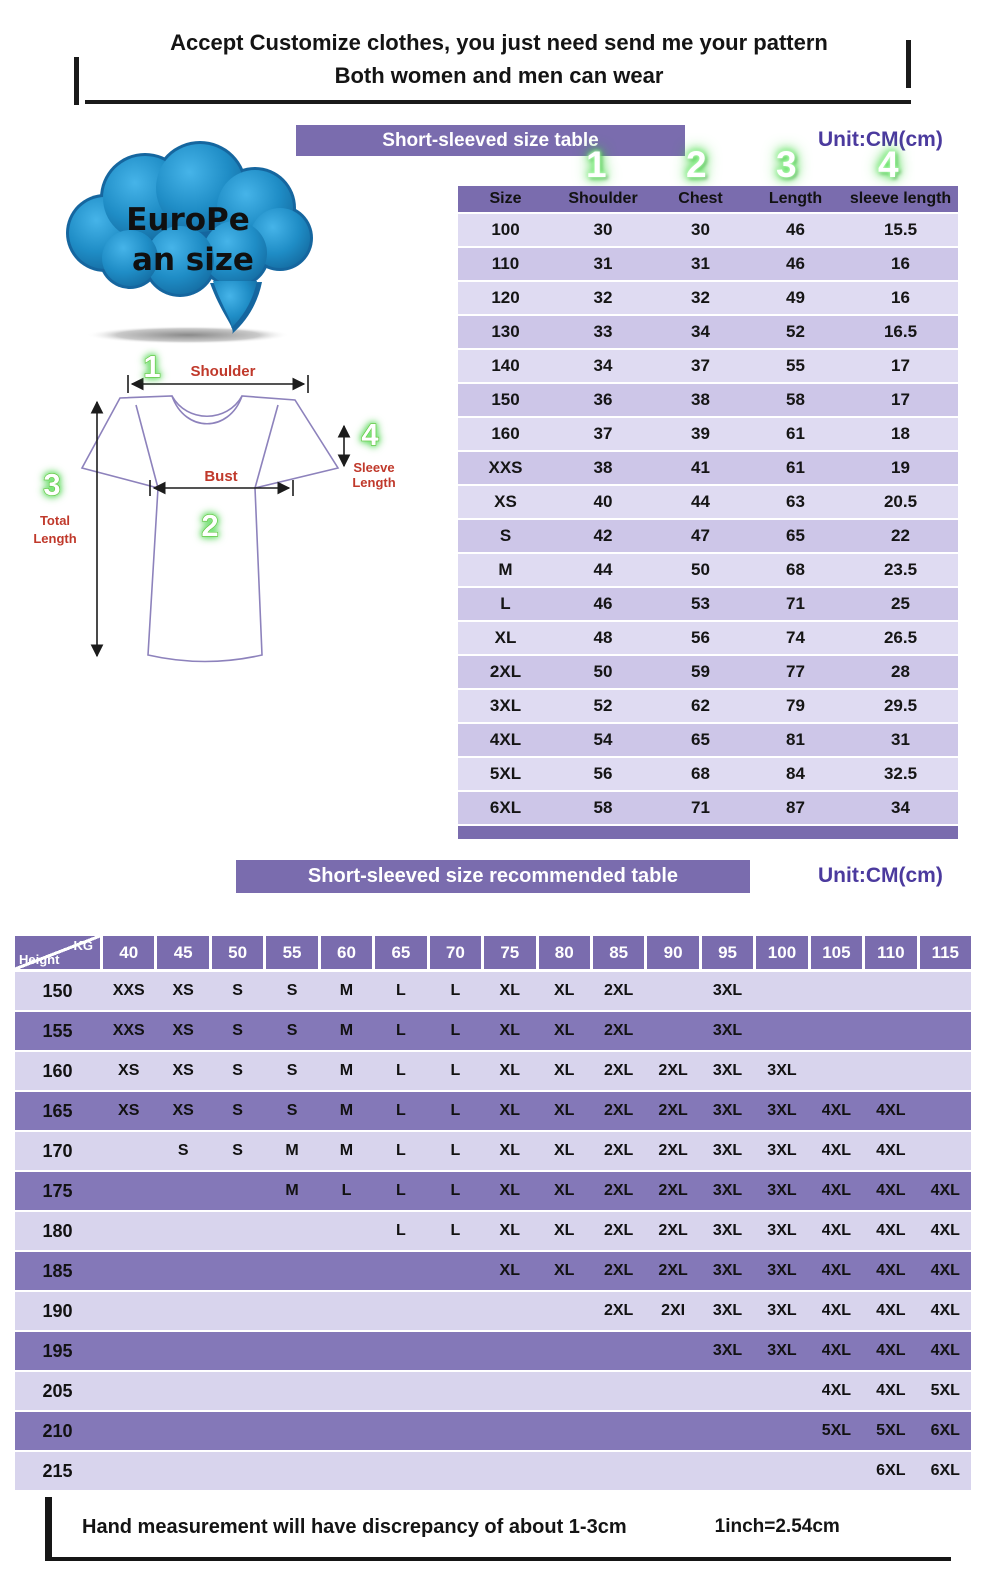  I want to click on size-table-header-row: Size Shoulder Chest Length sleeve length, so click(708, 199).